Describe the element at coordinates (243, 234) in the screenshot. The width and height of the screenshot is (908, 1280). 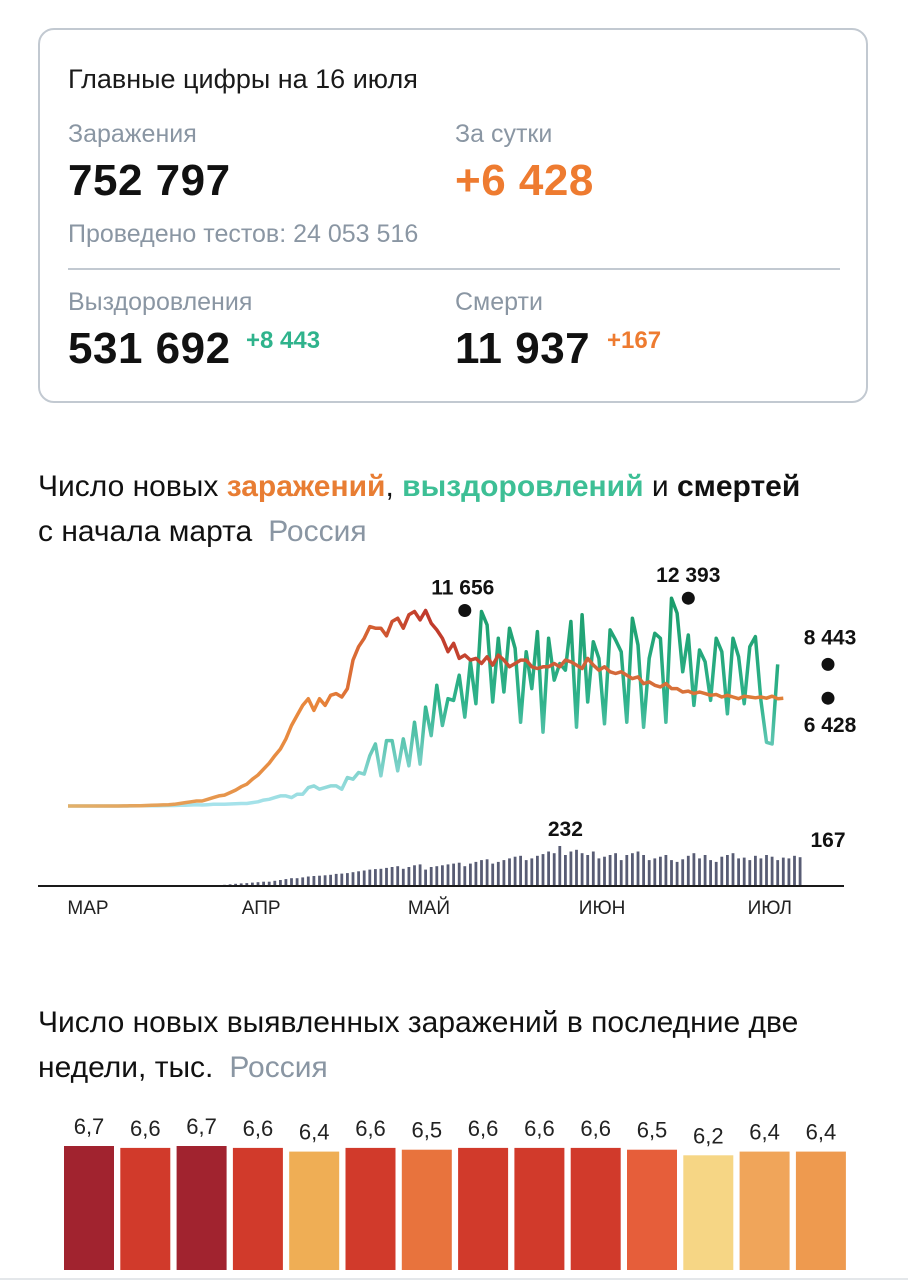
I see `tests-text: Проведено тестов: 24 053 516` at that location.